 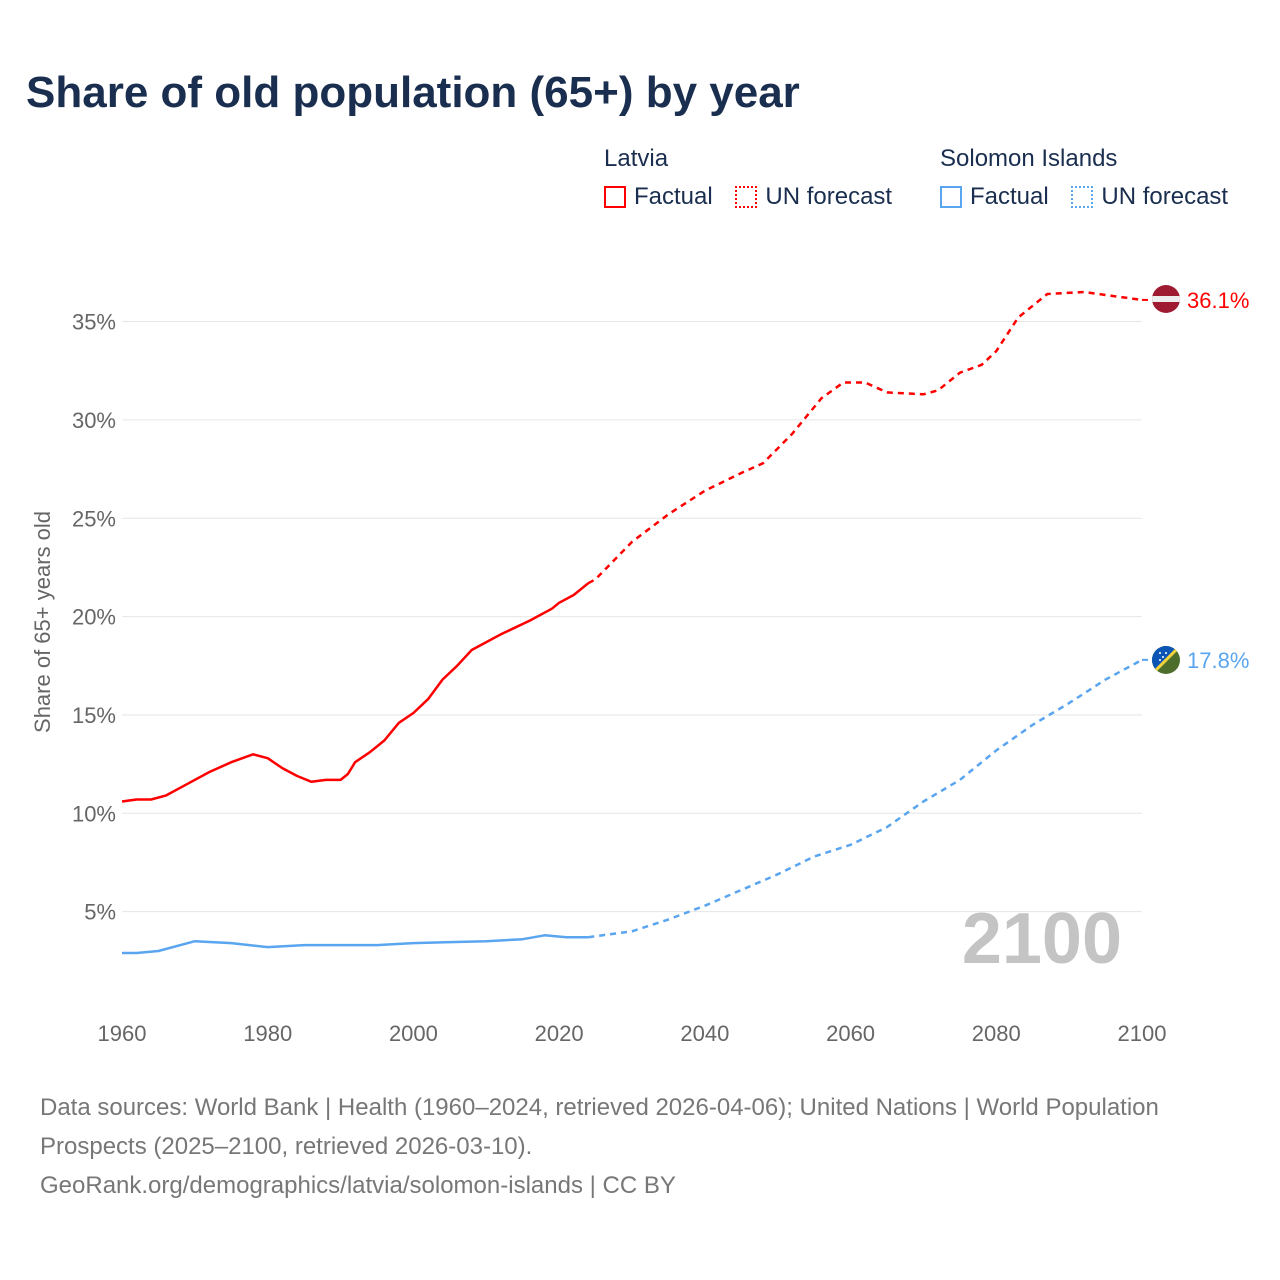 I want to click on x-tick-label: 1980, so click(x=267, y=1033).